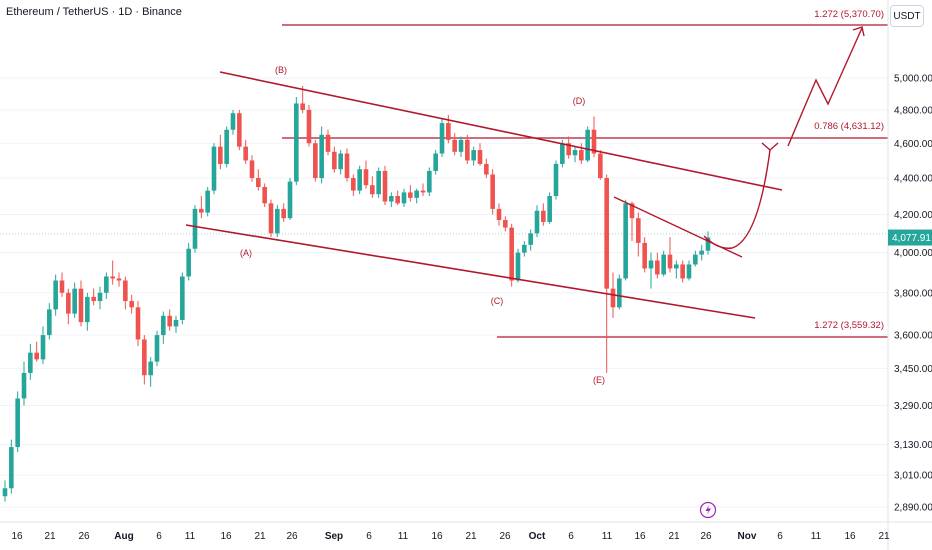  Describe the element at coordinates (747, 536) in the screenshot. I see `time-tick-label: Nov` at that location.